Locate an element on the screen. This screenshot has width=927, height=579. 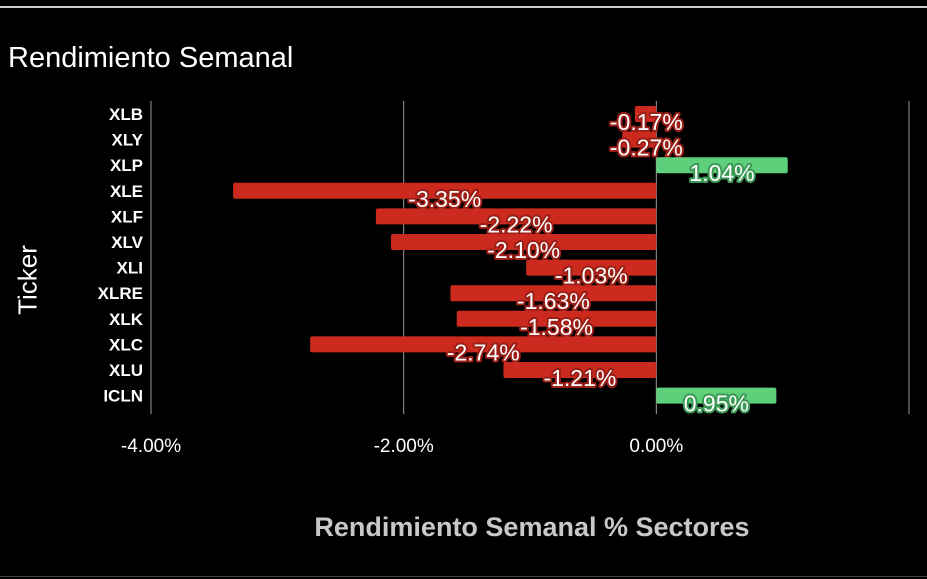
x-tick-label-1: -2.00% is located at coordinates (404, 446).